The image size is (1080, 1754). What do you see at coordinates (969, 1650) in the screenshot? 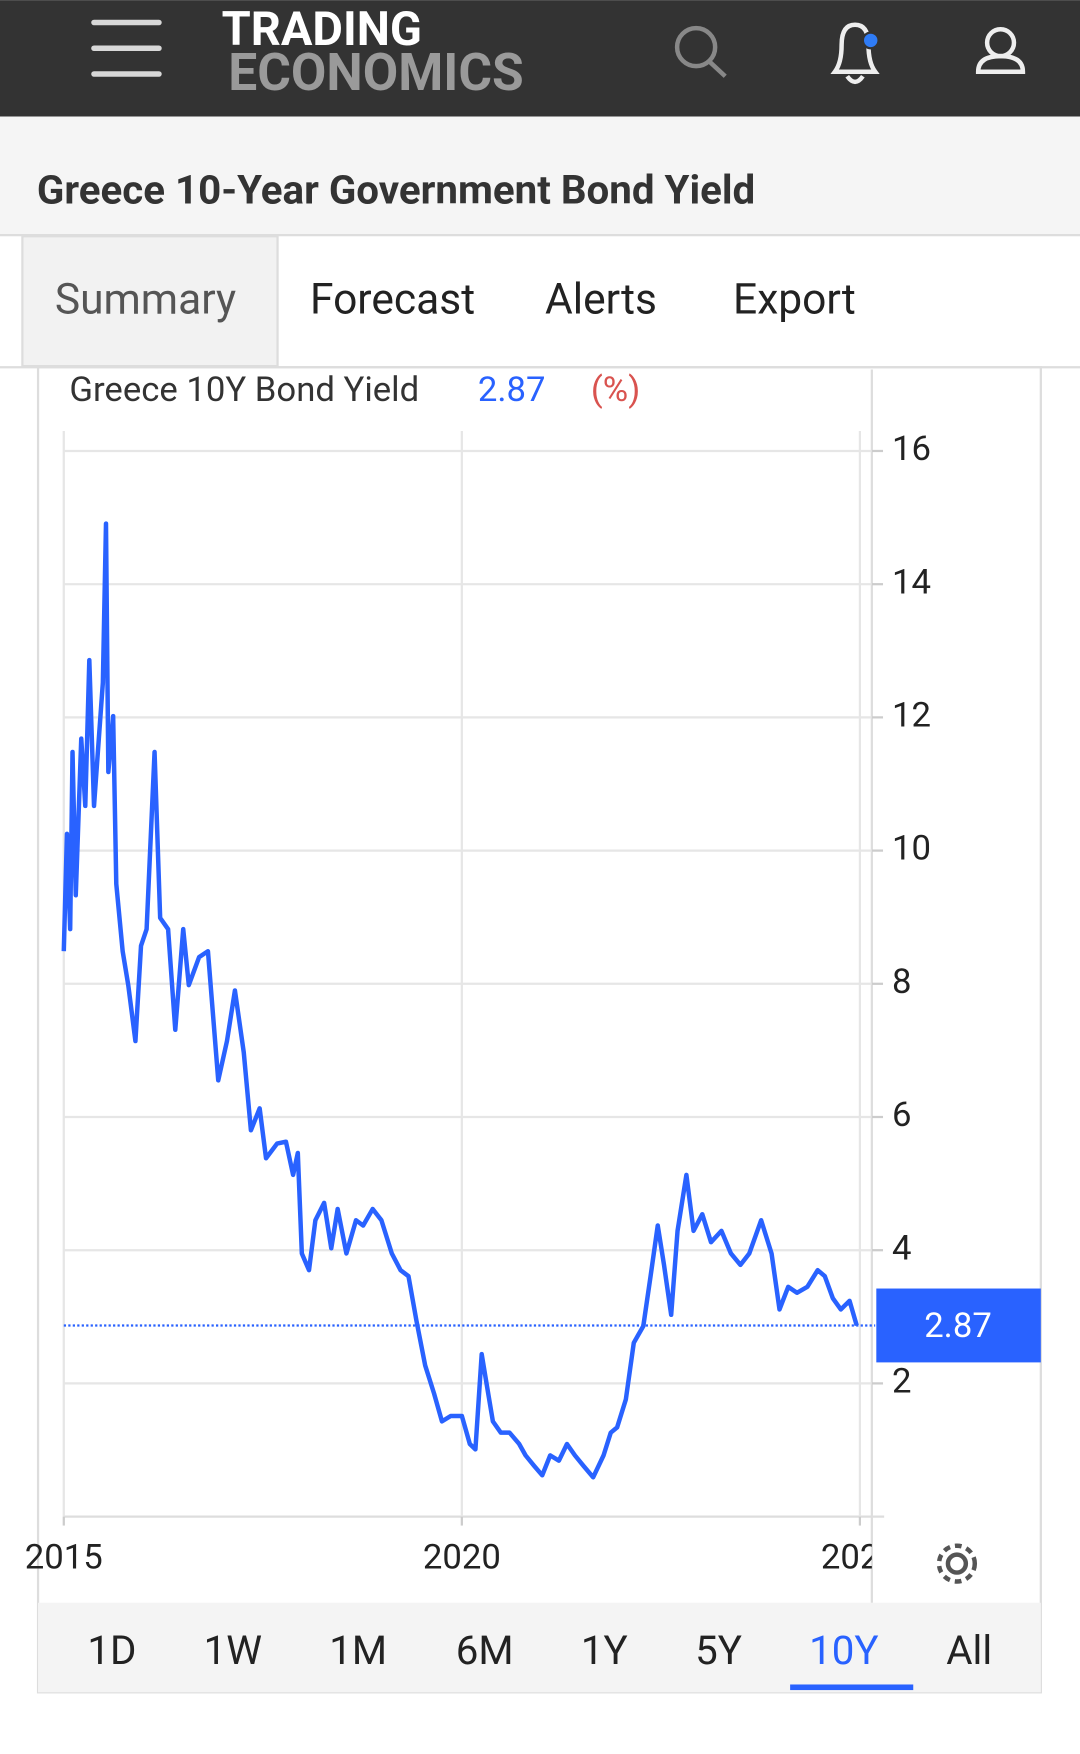
I see `range-button: All` at bounding box center [969, 1650].